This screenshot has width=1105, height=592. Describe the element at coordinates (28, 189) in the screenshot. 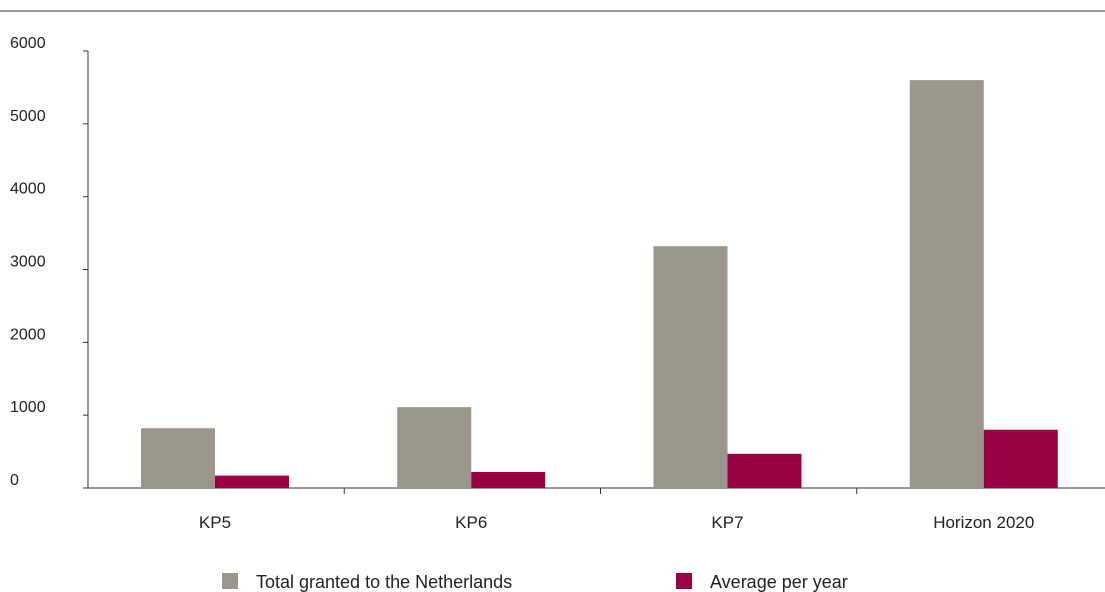

I see `y-tick-label: 4000` at that location.